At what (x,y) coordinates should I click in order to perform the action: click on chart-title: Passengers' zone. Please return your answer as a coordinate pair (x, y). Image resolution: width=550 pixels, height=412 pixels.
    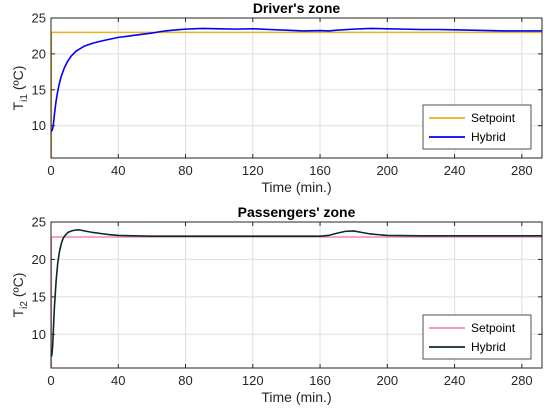
    Looking at the image, I should click on (297, 212).